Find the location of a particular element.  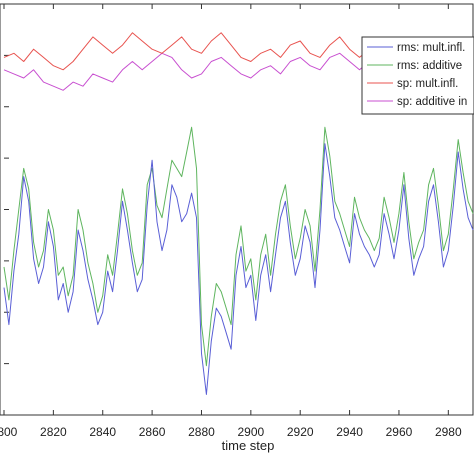

x-tick-label: 2900 is located at coordinates (250, 432).